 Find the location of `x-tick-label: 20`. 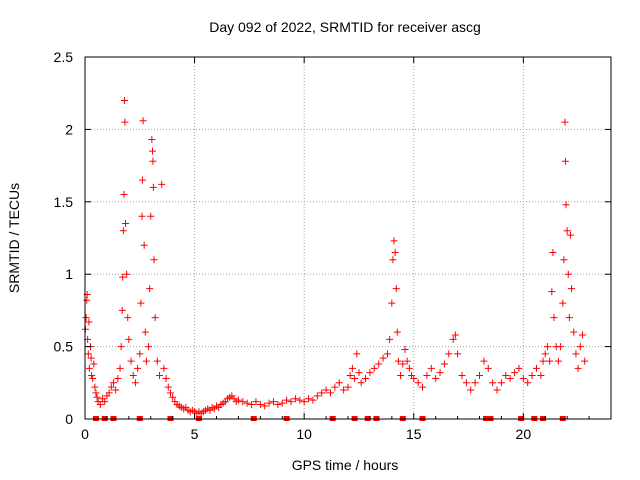

x-tick-label: 20 is located at coordinates (524, 434).